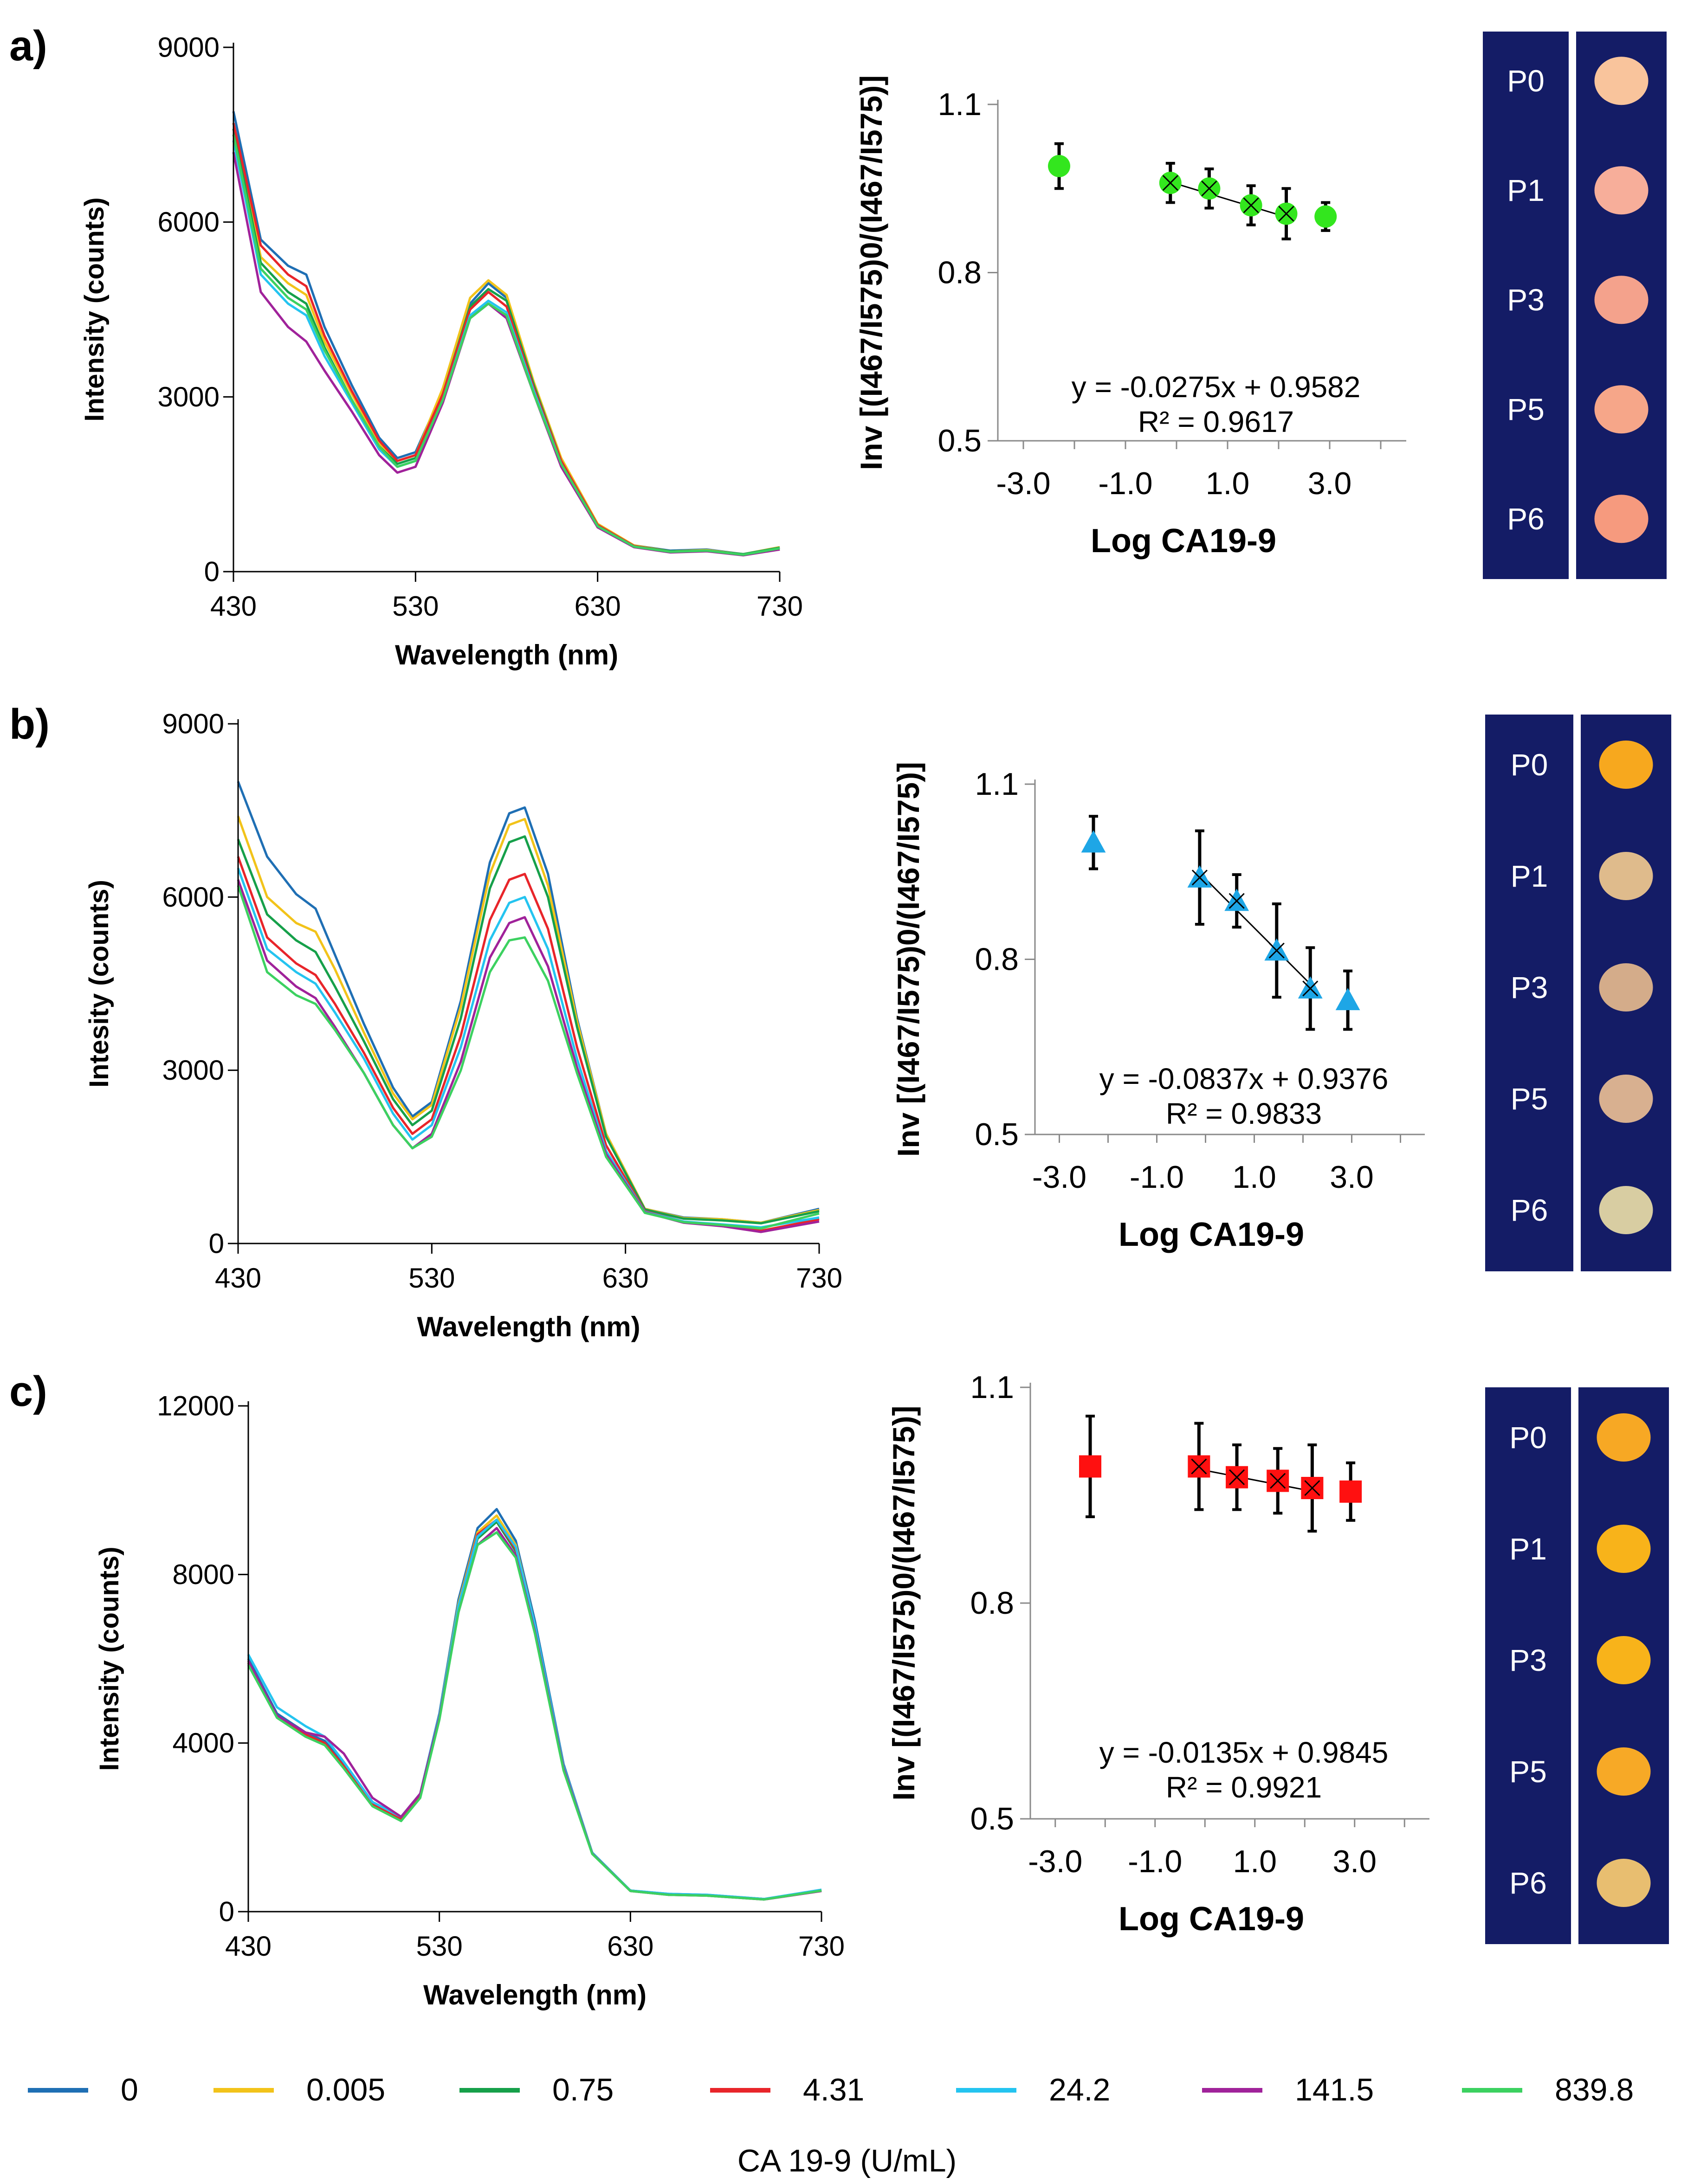 This screenshot has width=1694, height=2184. I want to click on cal-x-tick-label: -1.0, so click(1157, 1177).